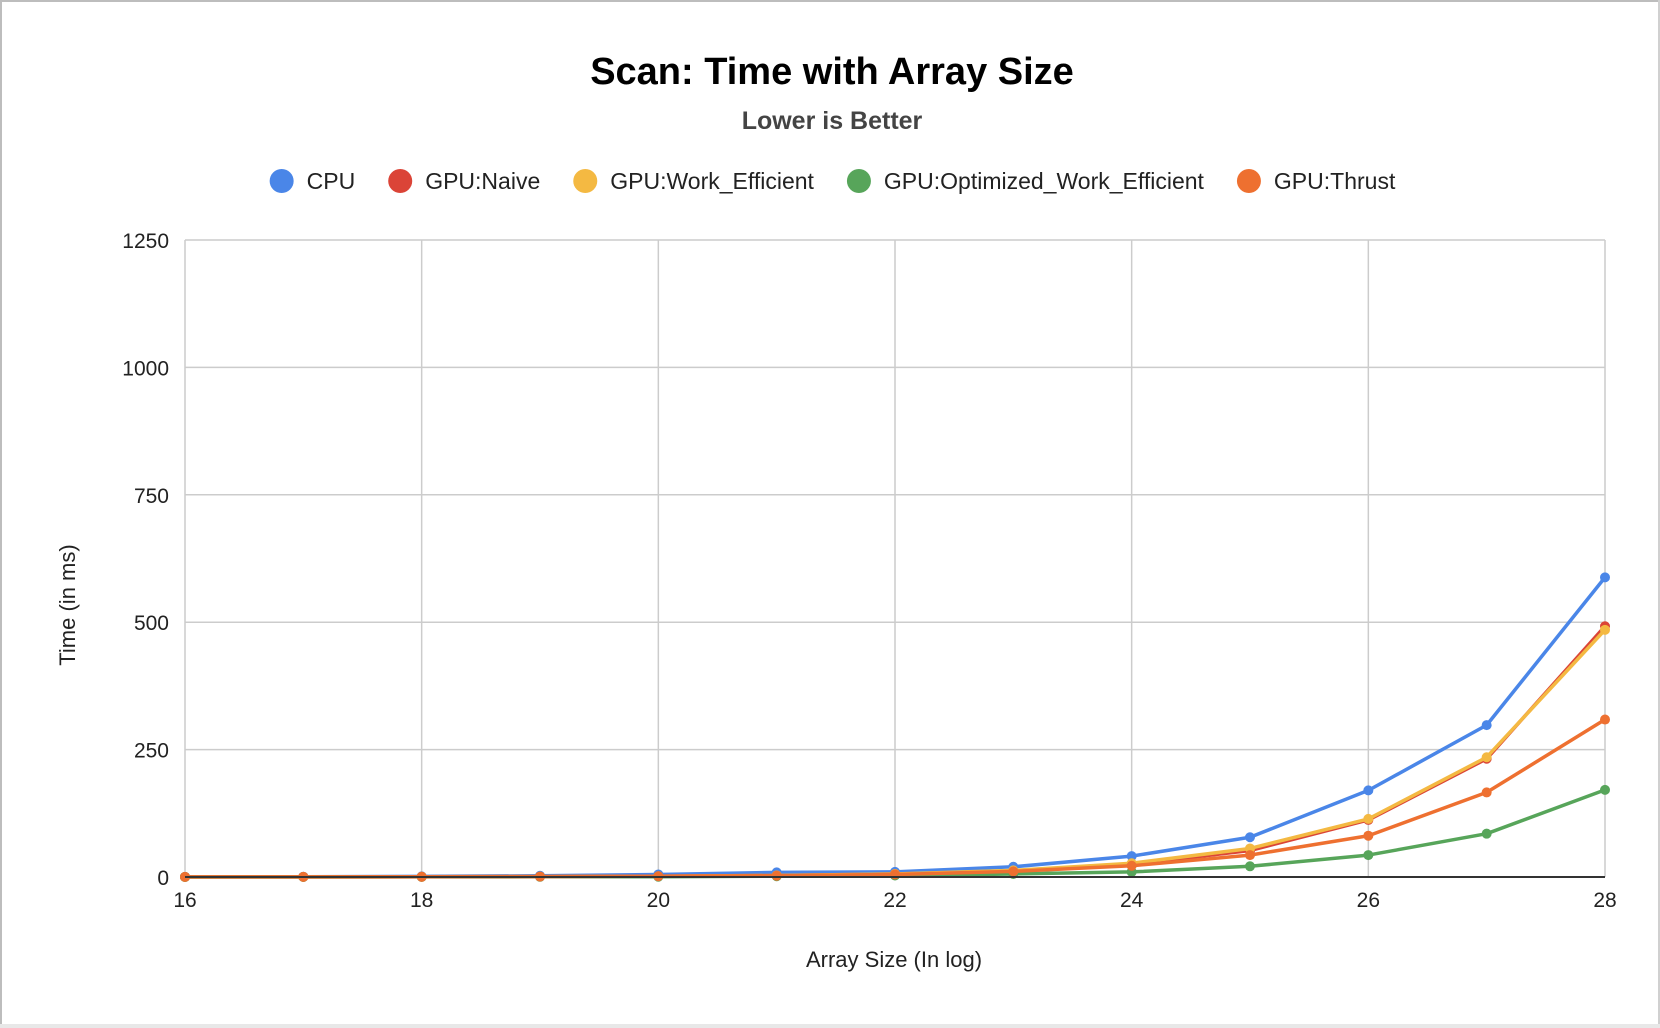 The height and width of the screenshot is (1028, 1660). What do you see at coordinates (1335, 181) in the screenshot?
I see `legend-label-4: GPU:Thrust` at bounding box center [1335, 181].